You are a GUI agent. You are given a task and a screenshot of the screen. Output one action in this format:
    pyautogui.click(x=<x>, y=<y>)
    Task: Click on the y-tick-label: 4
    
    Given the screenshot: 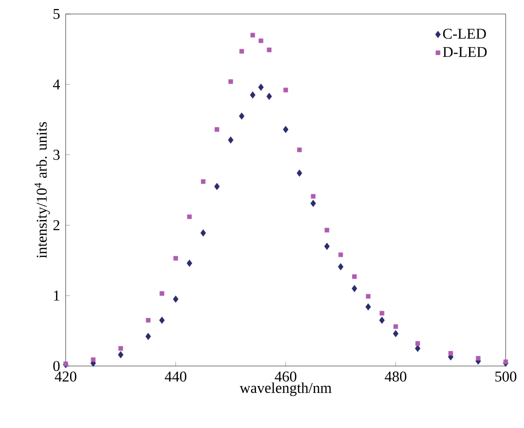 What is the action you would take?
    pyautogui.click(x=56, y=84)
    